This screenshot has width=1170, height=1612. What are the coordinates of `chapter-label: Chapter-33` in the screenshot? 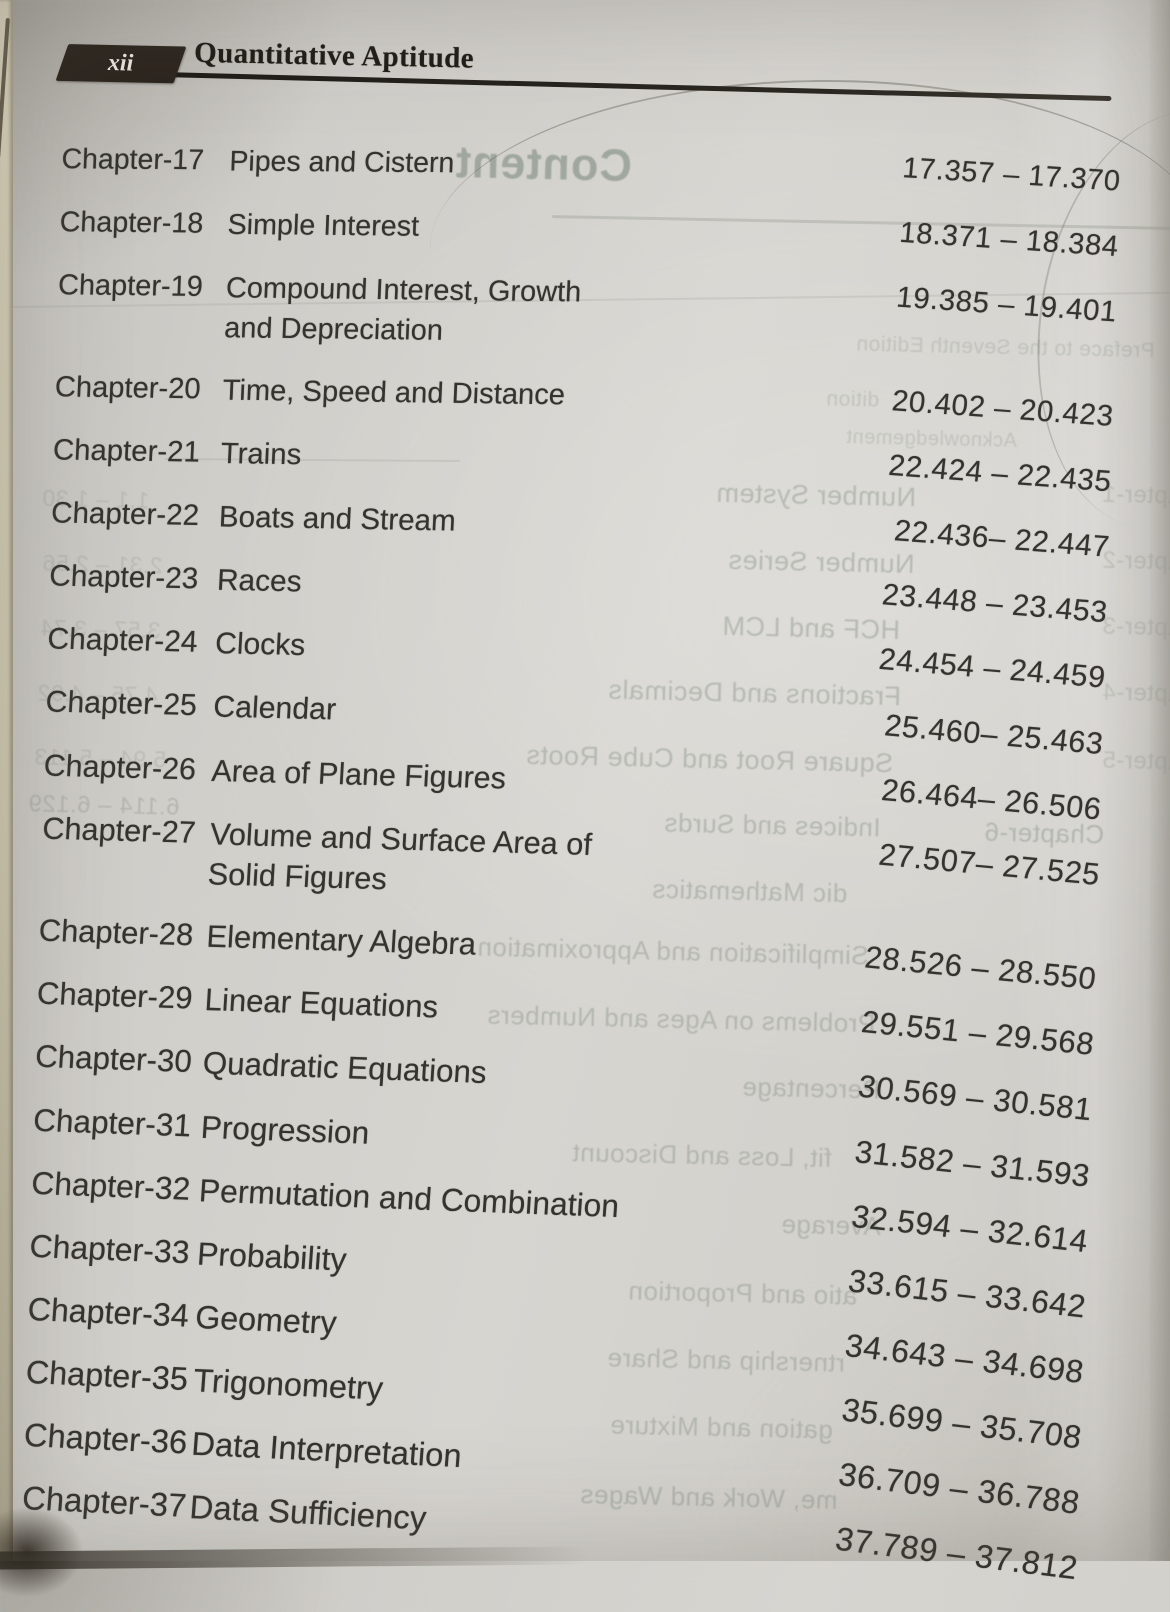 It's located at (109, 1249).